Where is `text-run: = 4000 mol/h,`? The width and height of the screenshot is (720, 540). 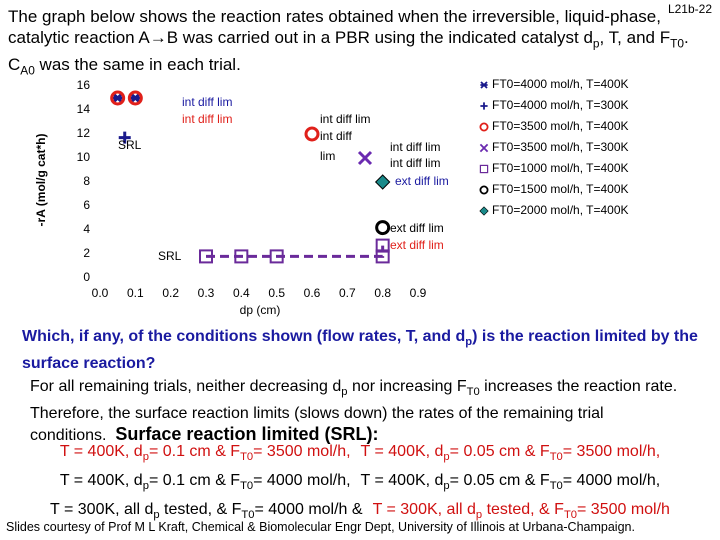 text-run: = 4000 mol/h, is located at coordinates (302, 481).